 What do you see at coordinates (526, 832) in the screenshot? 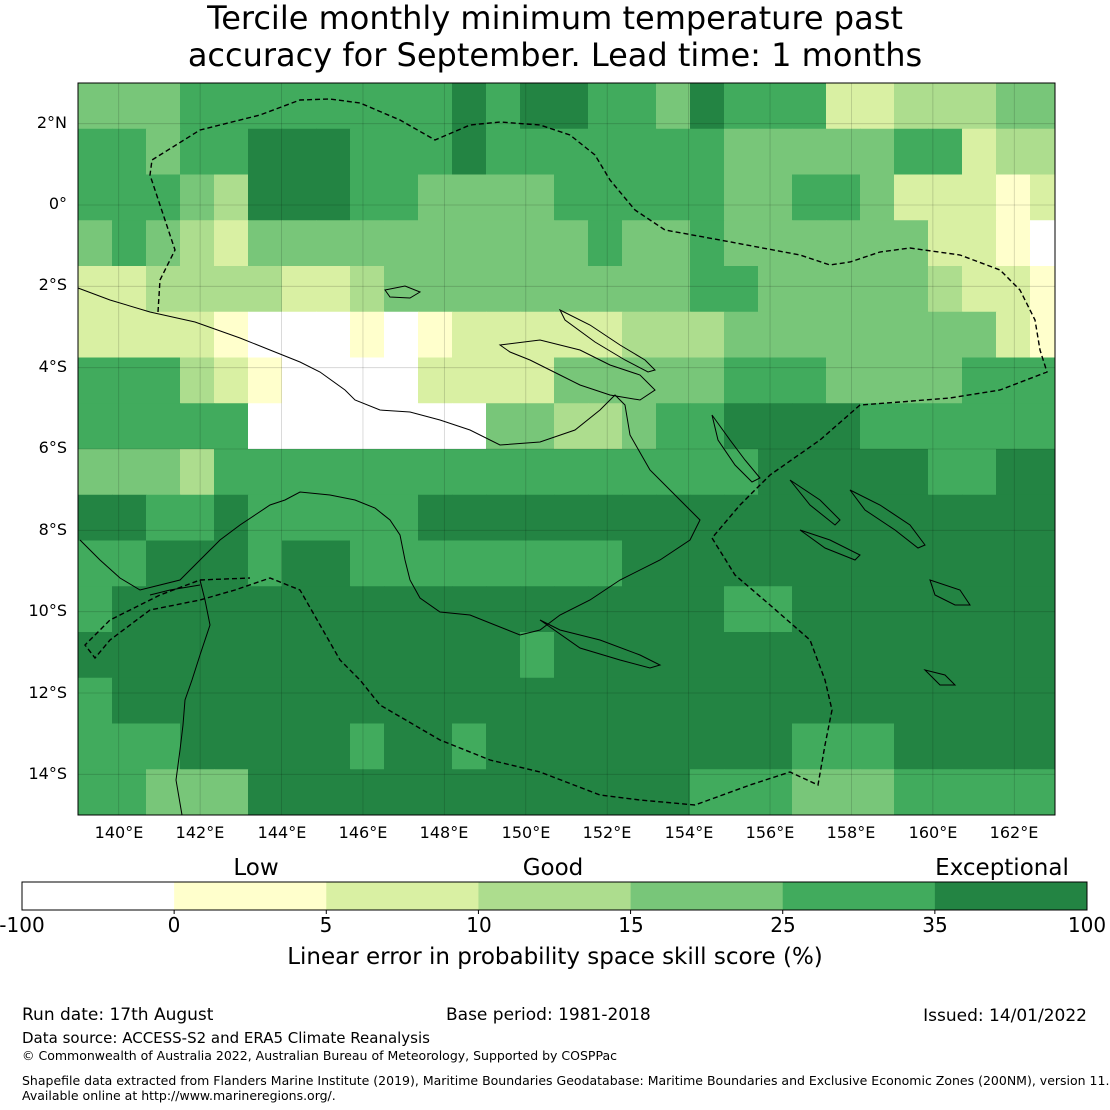
I see `x-tick-150E: 150°E` at bounding box center [526, 832].